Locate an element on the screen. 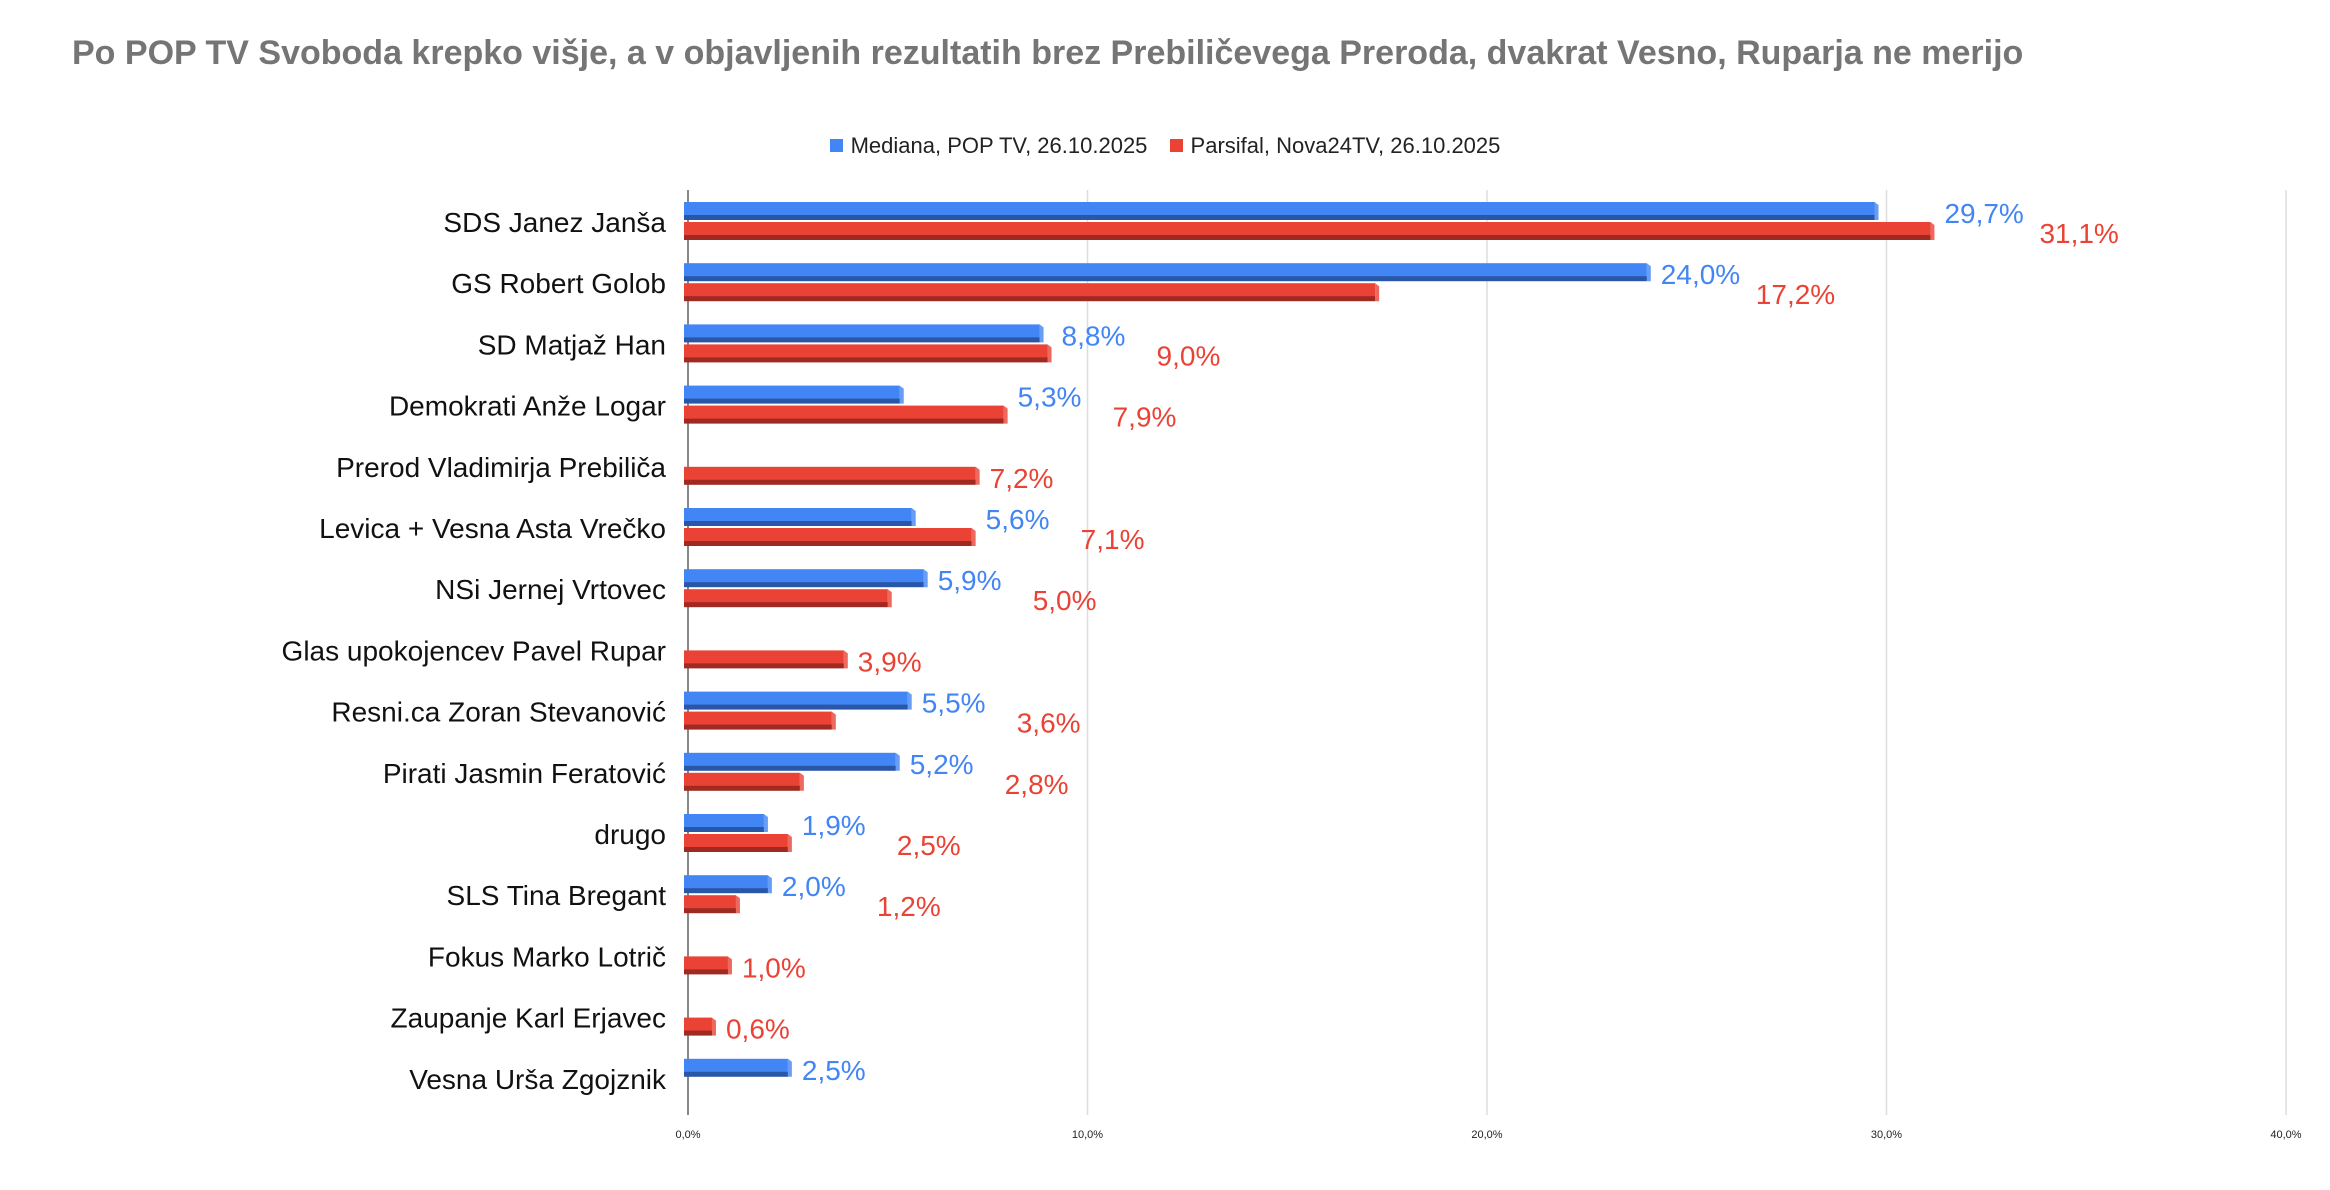 This screenshot has width=2330, height=1190. legend-item-parsifal: Parsifal, Nova24TV, 26.10.2025 is located at coordinates (1335, 145).